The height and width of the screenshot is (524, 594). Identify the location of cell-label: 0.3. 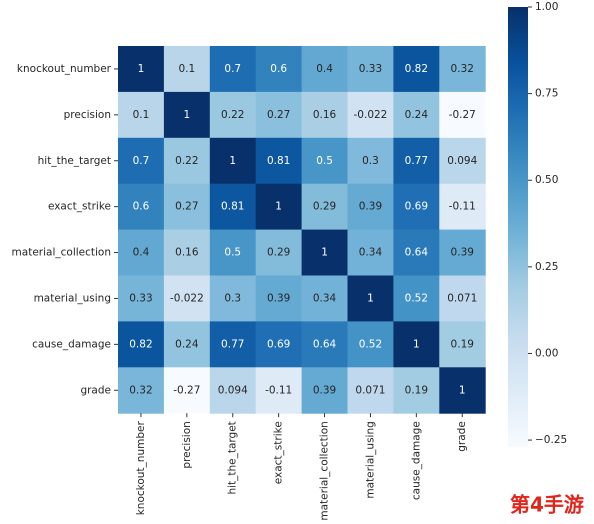
(370, 161).